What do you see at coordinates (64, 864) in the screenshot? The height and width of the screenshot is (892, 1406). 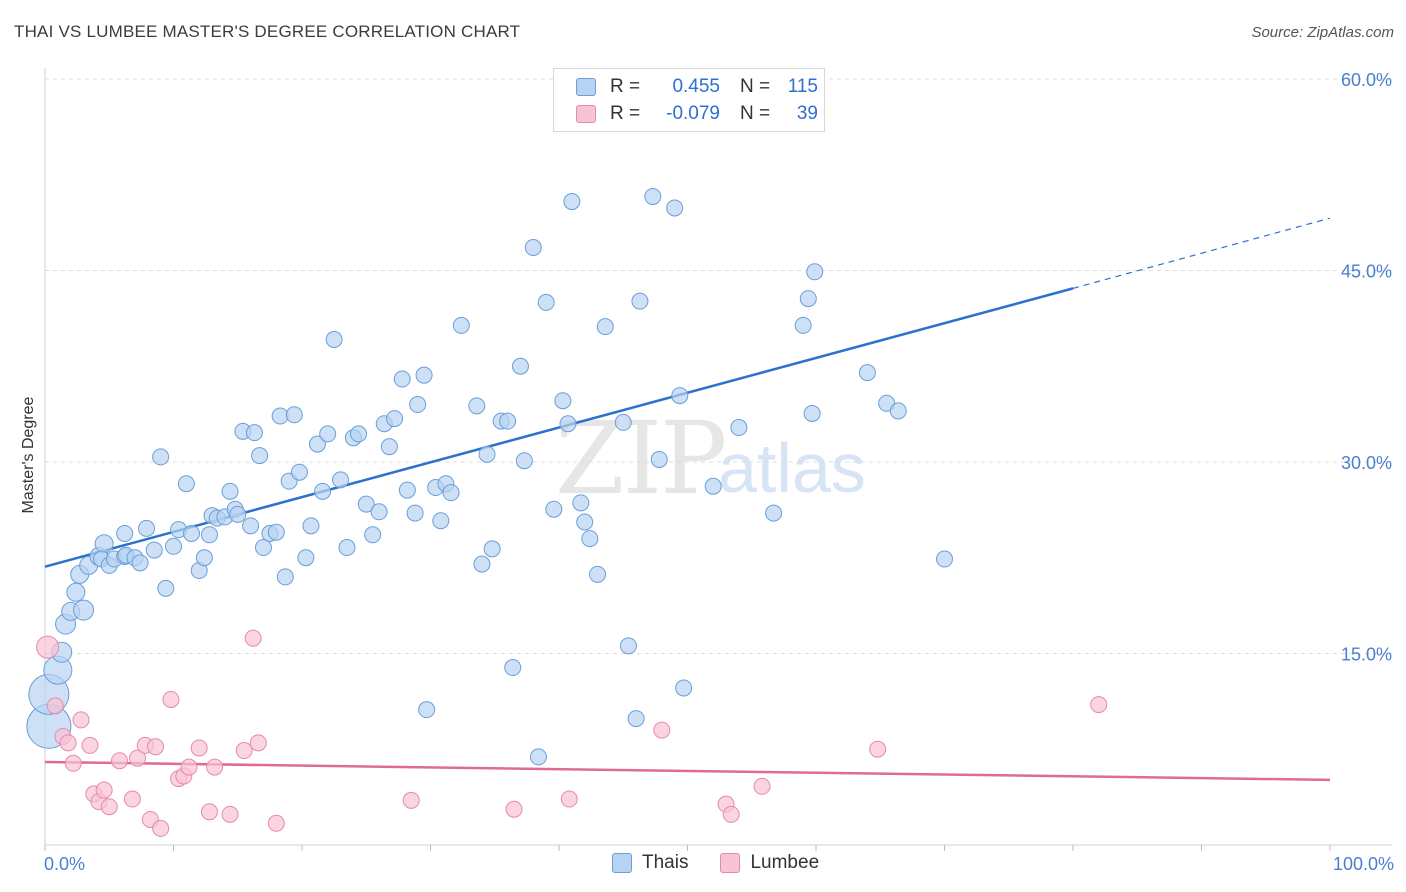 I see `x-tick-label-min: 0.0%` at bounding box center [64, 864].